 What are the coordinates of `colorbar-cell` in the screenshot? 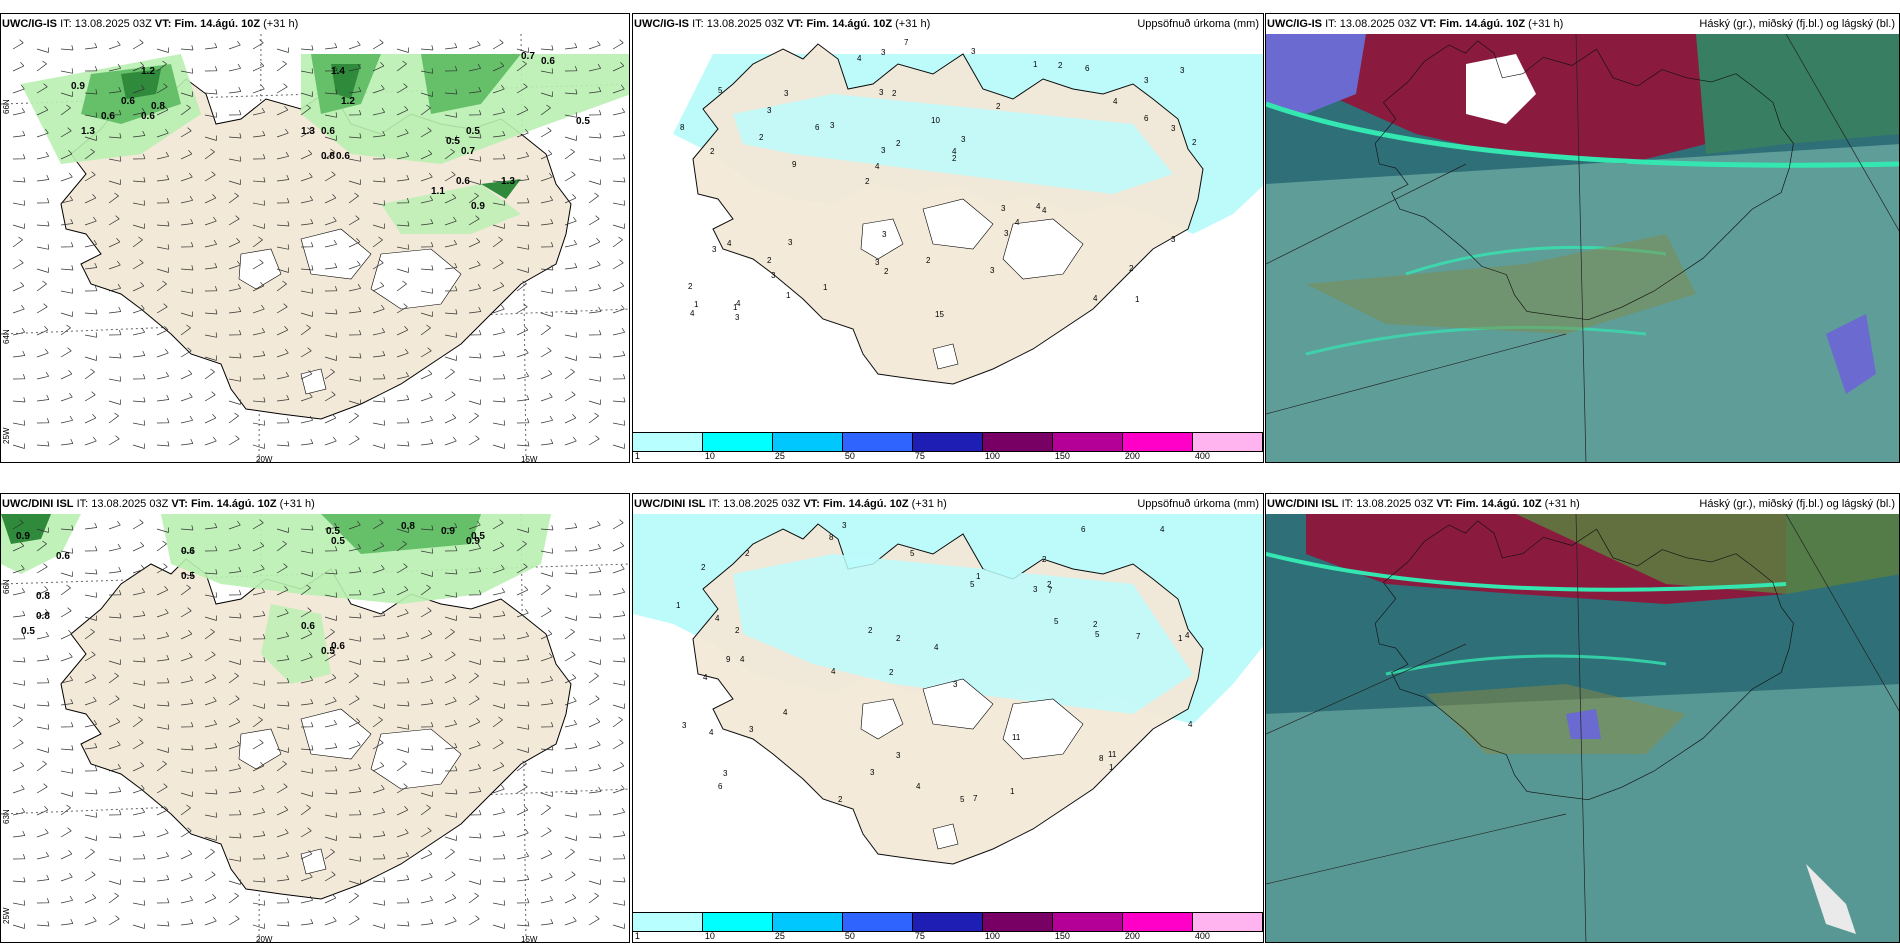 It's located at (1088, 442).